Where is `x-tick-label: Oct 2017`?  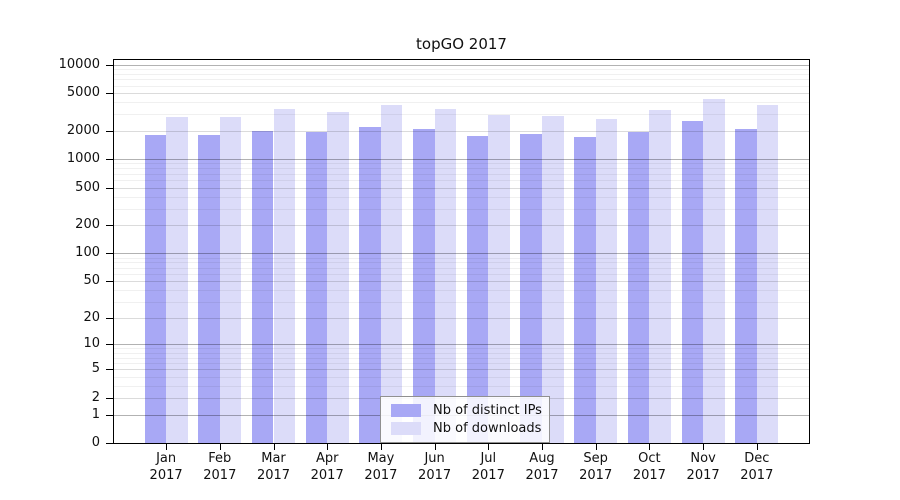 x-tick-label: Oct 2017 is located at coordinates (649, 467).